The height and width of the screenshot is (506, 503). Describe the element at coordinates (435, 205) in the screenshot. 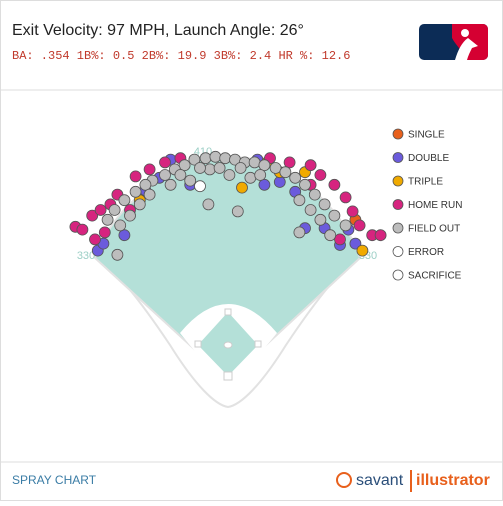

I see `legend-label: HOME RUN` at that location.